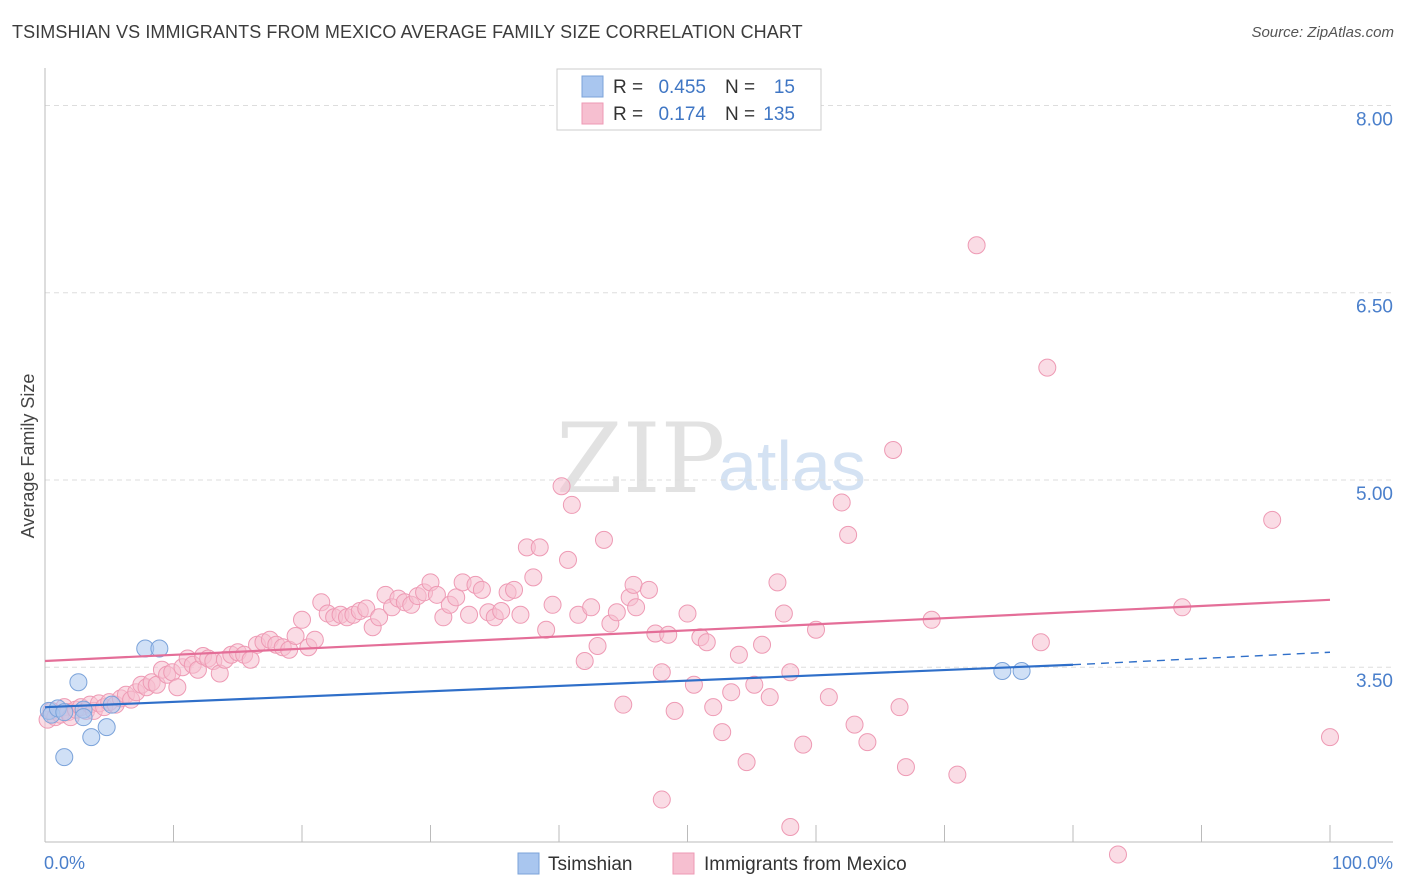 This screenshot has height=892, width=1406. I want to click on legend-n-label-1: N =, so click(740, 87).